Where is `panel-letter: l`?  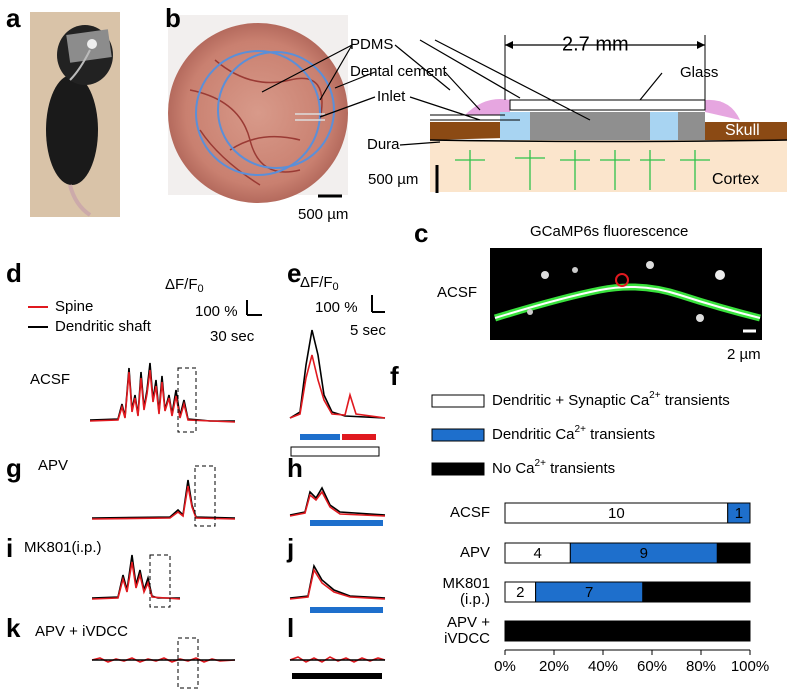
panel-letter: l is located at coordinates (290, 628).